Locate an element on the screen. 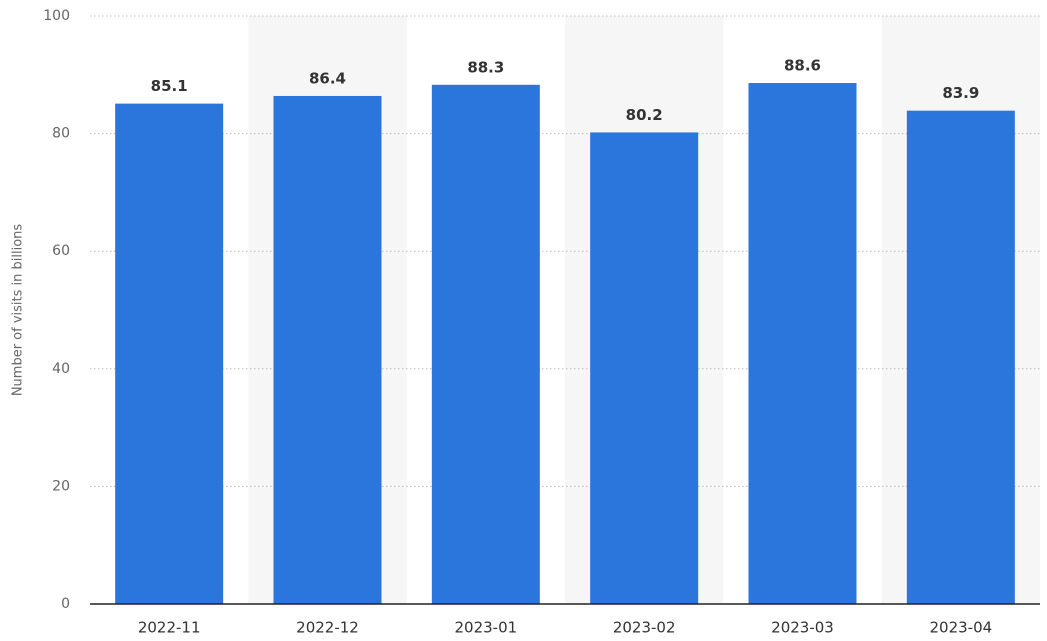 Image resolution: width=1047 pixels, height=641 pixels. x-tick-label: 2022-12 is located at coordinates (327, 628).